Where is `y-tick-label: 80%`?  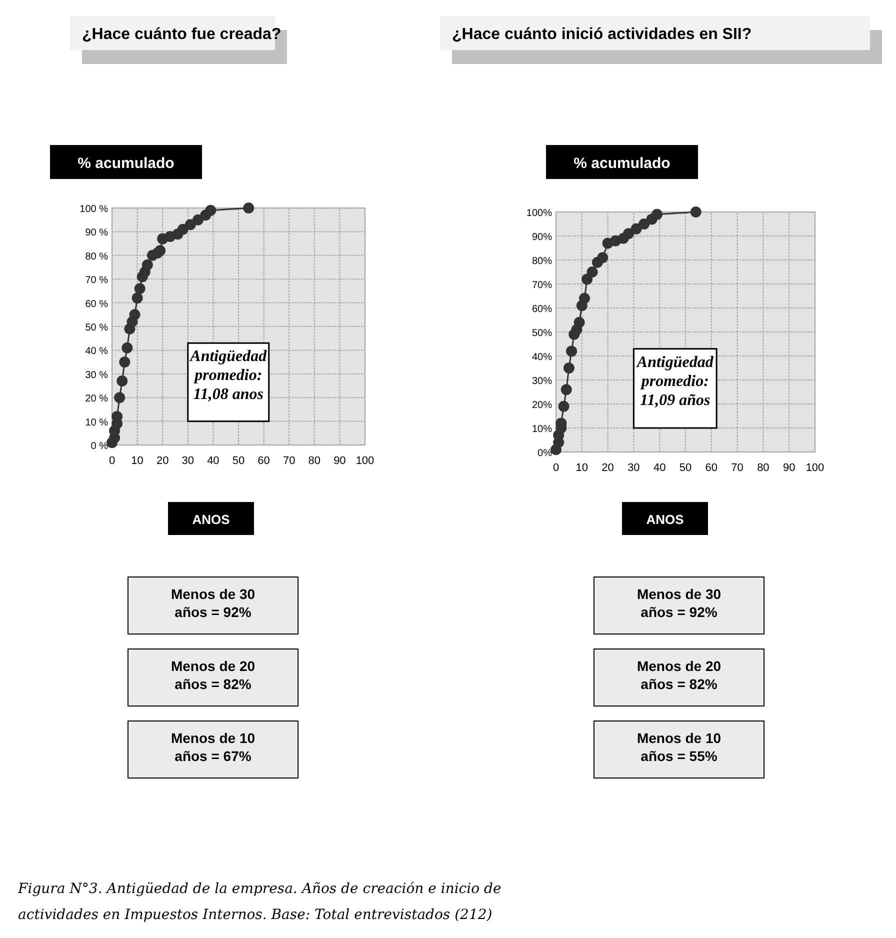 y-tick-label: 80% is located at coordinates (542, 261).